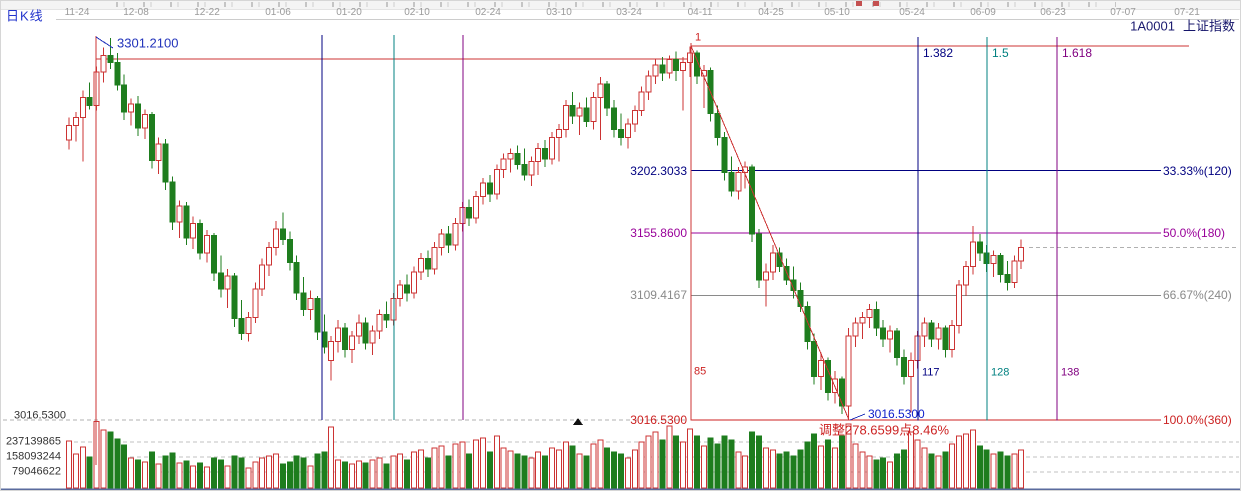 The height and width of the screenshot is (491, 1241). What do you see at coordinates (1070, 372) in the screenshot?
I see `fib-count-label: 138` at bounding box center [1070, 372].